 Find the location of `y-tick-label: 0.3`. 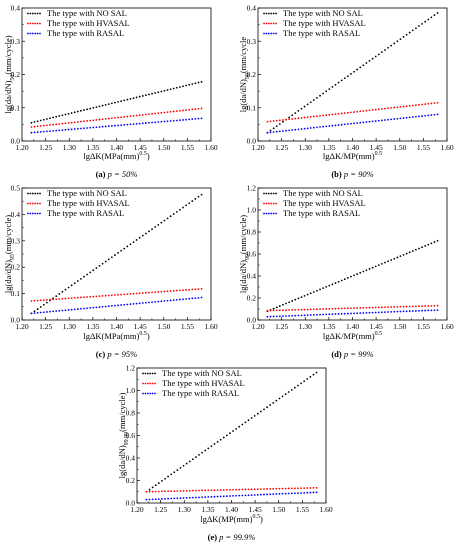

y-tick-label: 0.3 is located at coordinates (16, 41).